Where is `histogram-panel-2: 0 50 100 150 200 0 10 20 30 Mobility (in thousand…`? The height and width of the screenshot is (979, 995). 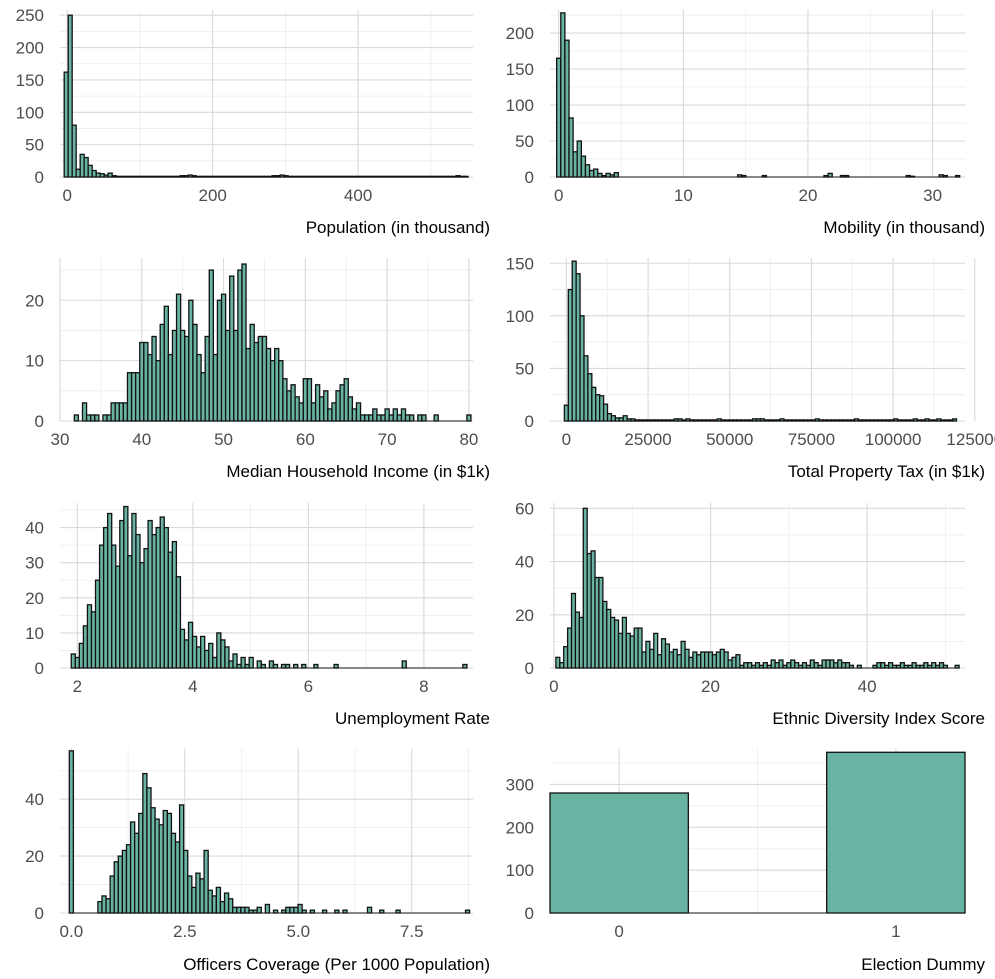 histogram-panel-2: 0 50 100 150 200 0 10 20 30 Mobility (in thousand… is located at coordinates (745, 123).